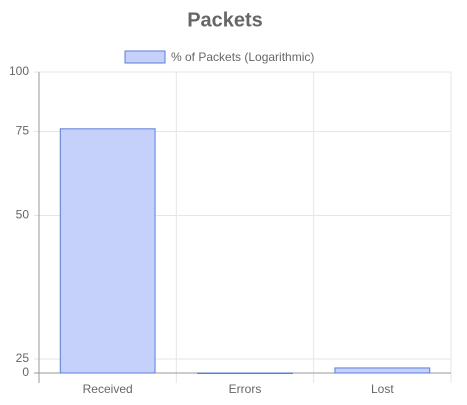  What do you see at coordinates (242, 57) in the screenshot?
I see `legend-label: % of Packets (Logarithmic)` at bounding box center [242, 57].